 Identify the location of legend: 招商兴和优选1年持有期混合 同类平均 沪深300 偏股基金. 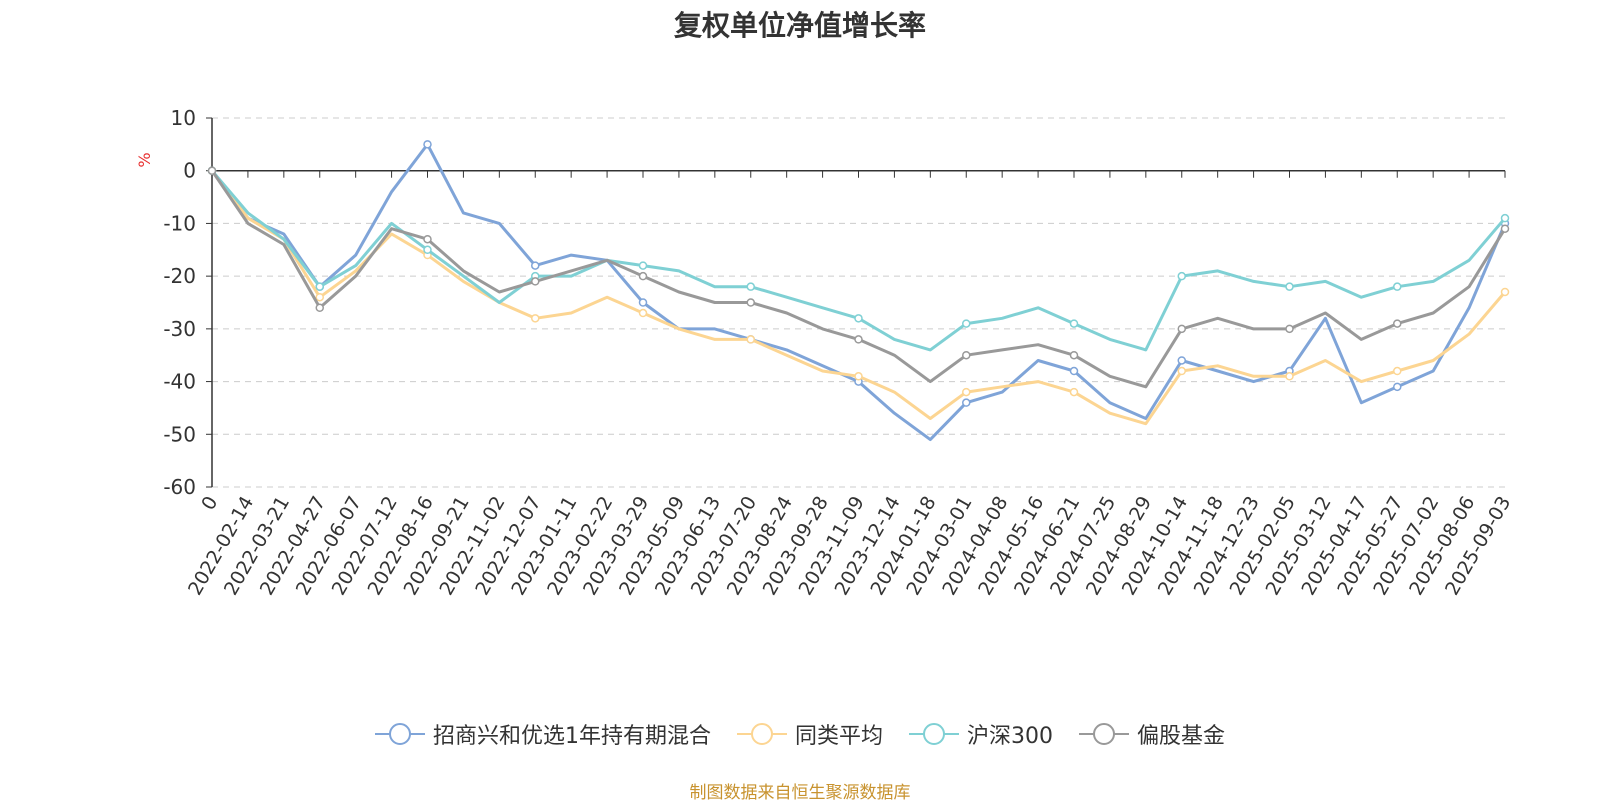
(800, 734).